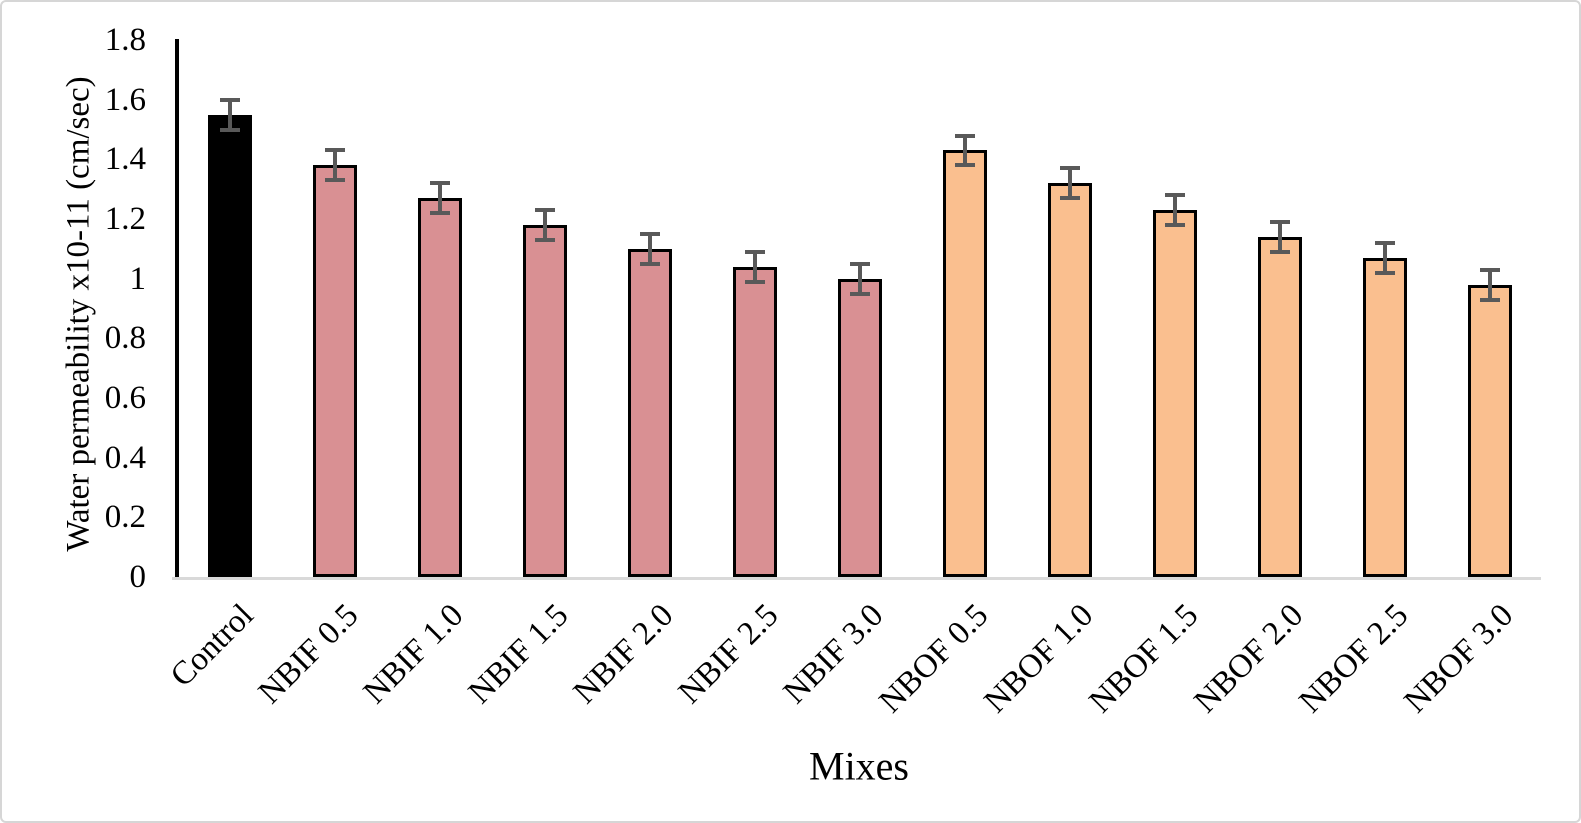 This screenshot has width=1581, height=823. I want to click on error-bar-cap-top-control, so click(230, 99).